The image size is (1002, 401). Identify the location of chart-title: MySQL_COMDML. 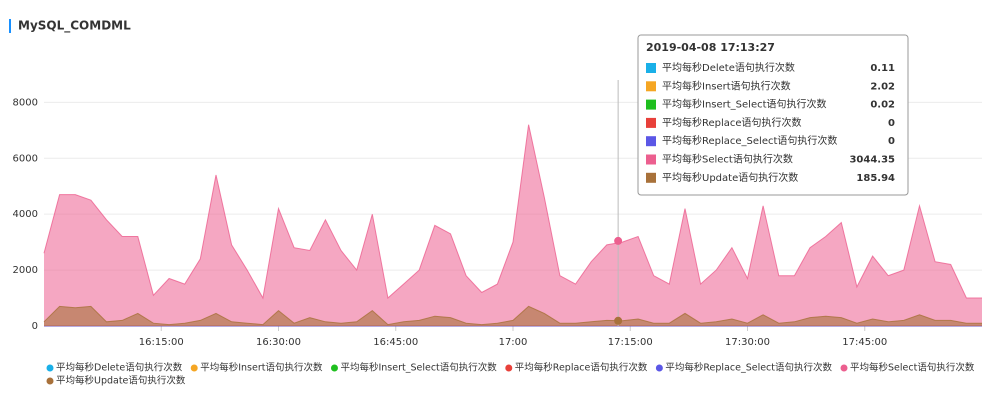
(74, 26).